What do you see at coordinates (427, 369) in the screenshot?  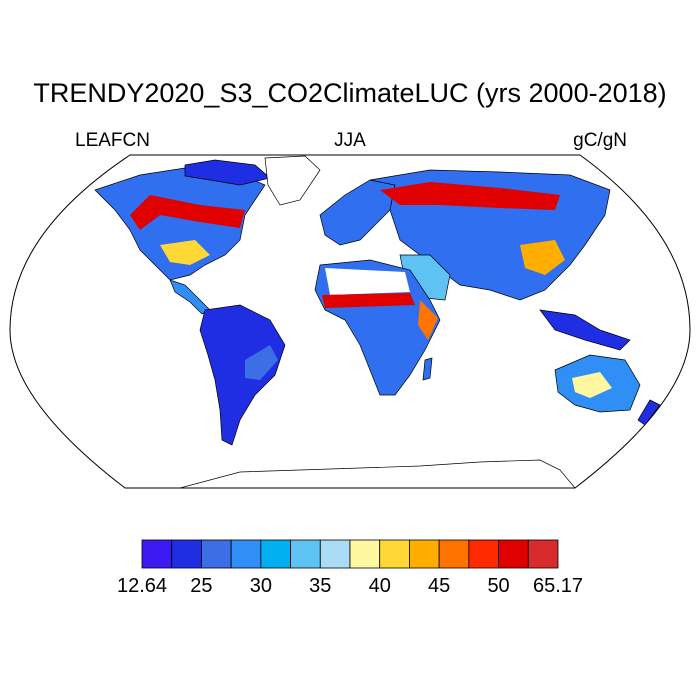 I see `madagascar` at bounding box center [427, 369].